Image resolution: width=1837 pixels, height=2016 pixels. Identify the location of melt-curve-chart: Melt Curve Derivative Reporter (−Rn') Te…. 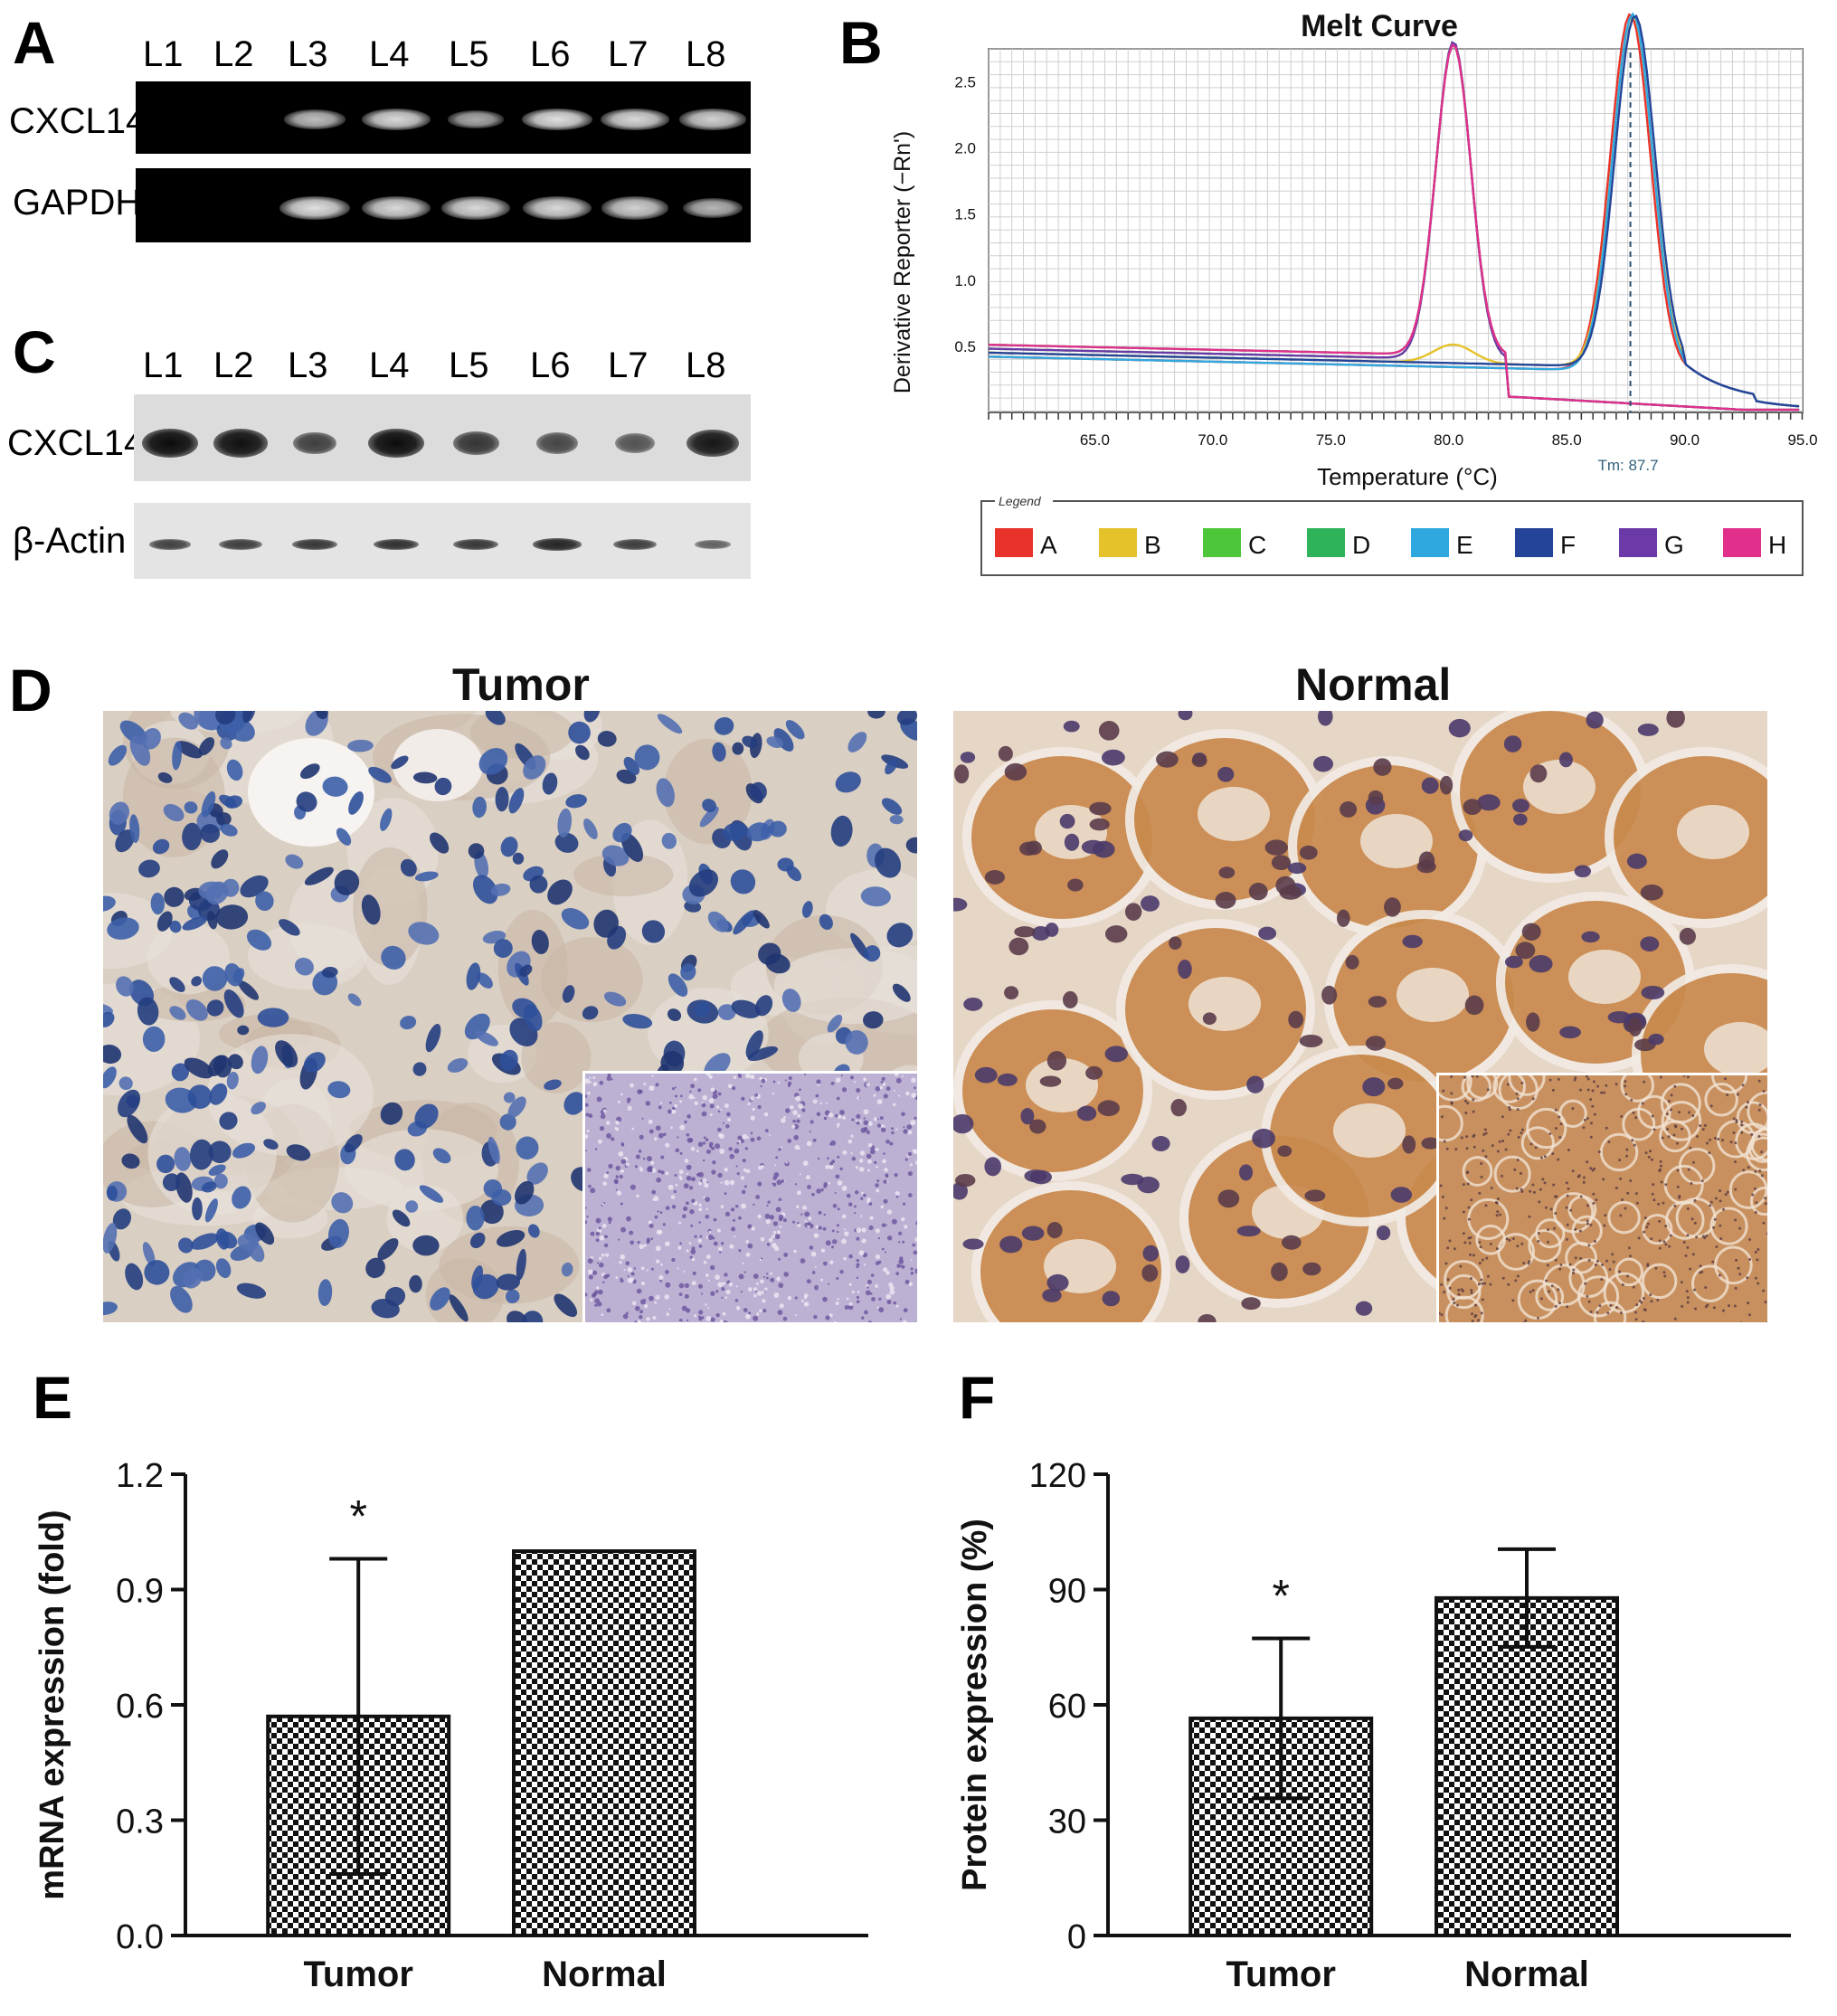
(1354, 292).